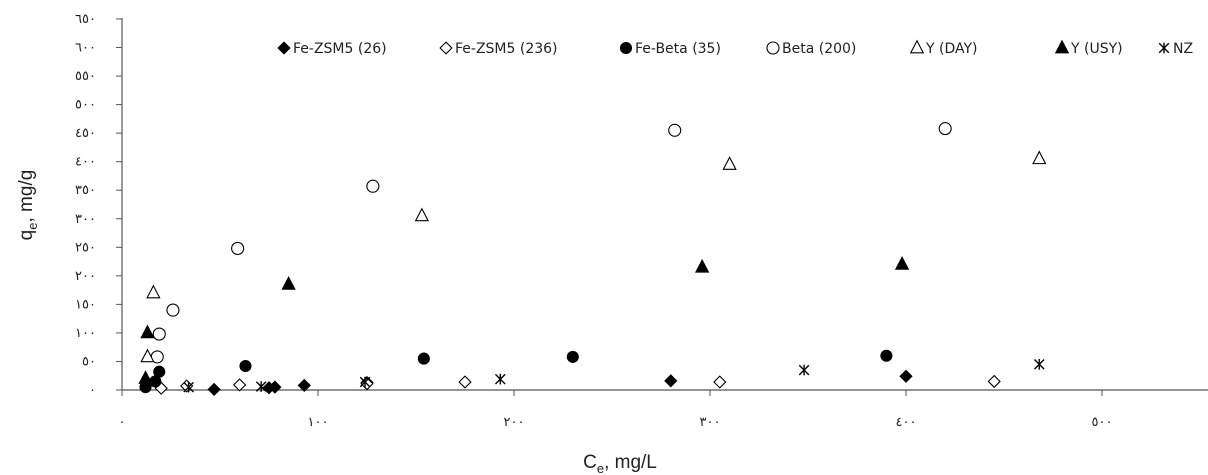  I want to click on y-tick-label: ٠, so click(92, 390).